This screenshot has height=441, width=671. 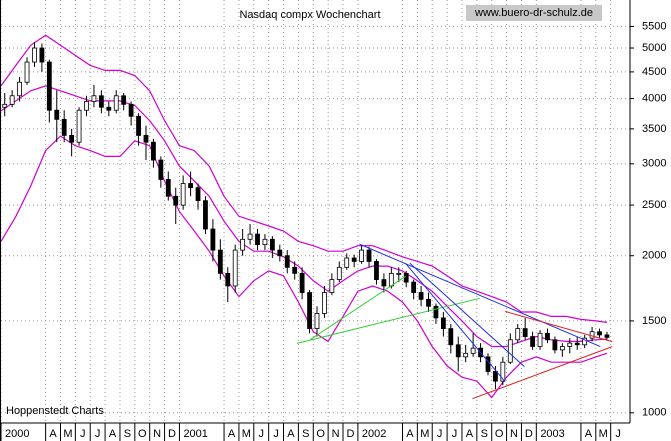 I want to click on y-tick-label: 3500, so click(x=654, y=129).